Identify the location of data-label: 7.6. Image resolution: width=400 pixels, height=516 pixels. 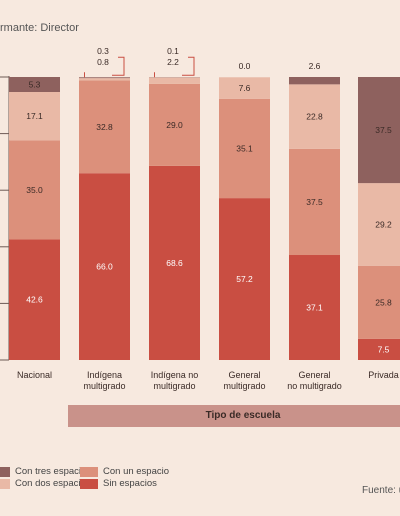
(245, 88).